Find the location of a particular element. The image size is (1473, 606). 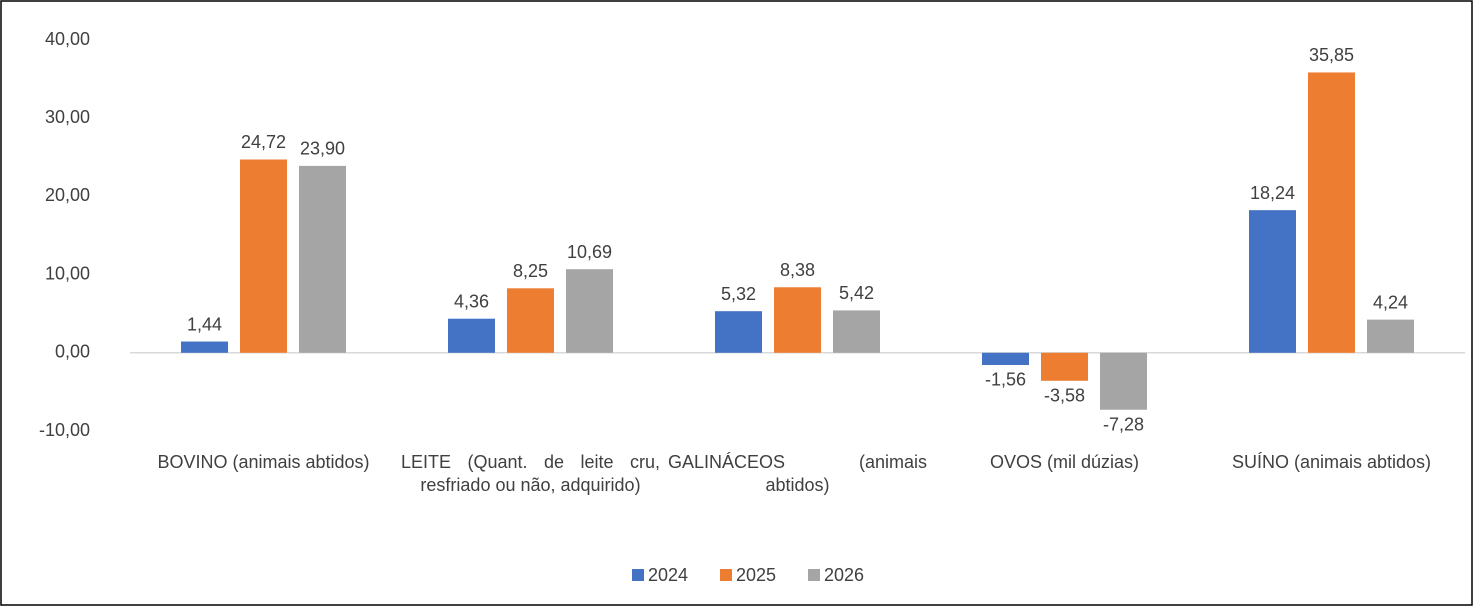

y-tick-label: 40,00 is located at coordinates (67, 39).